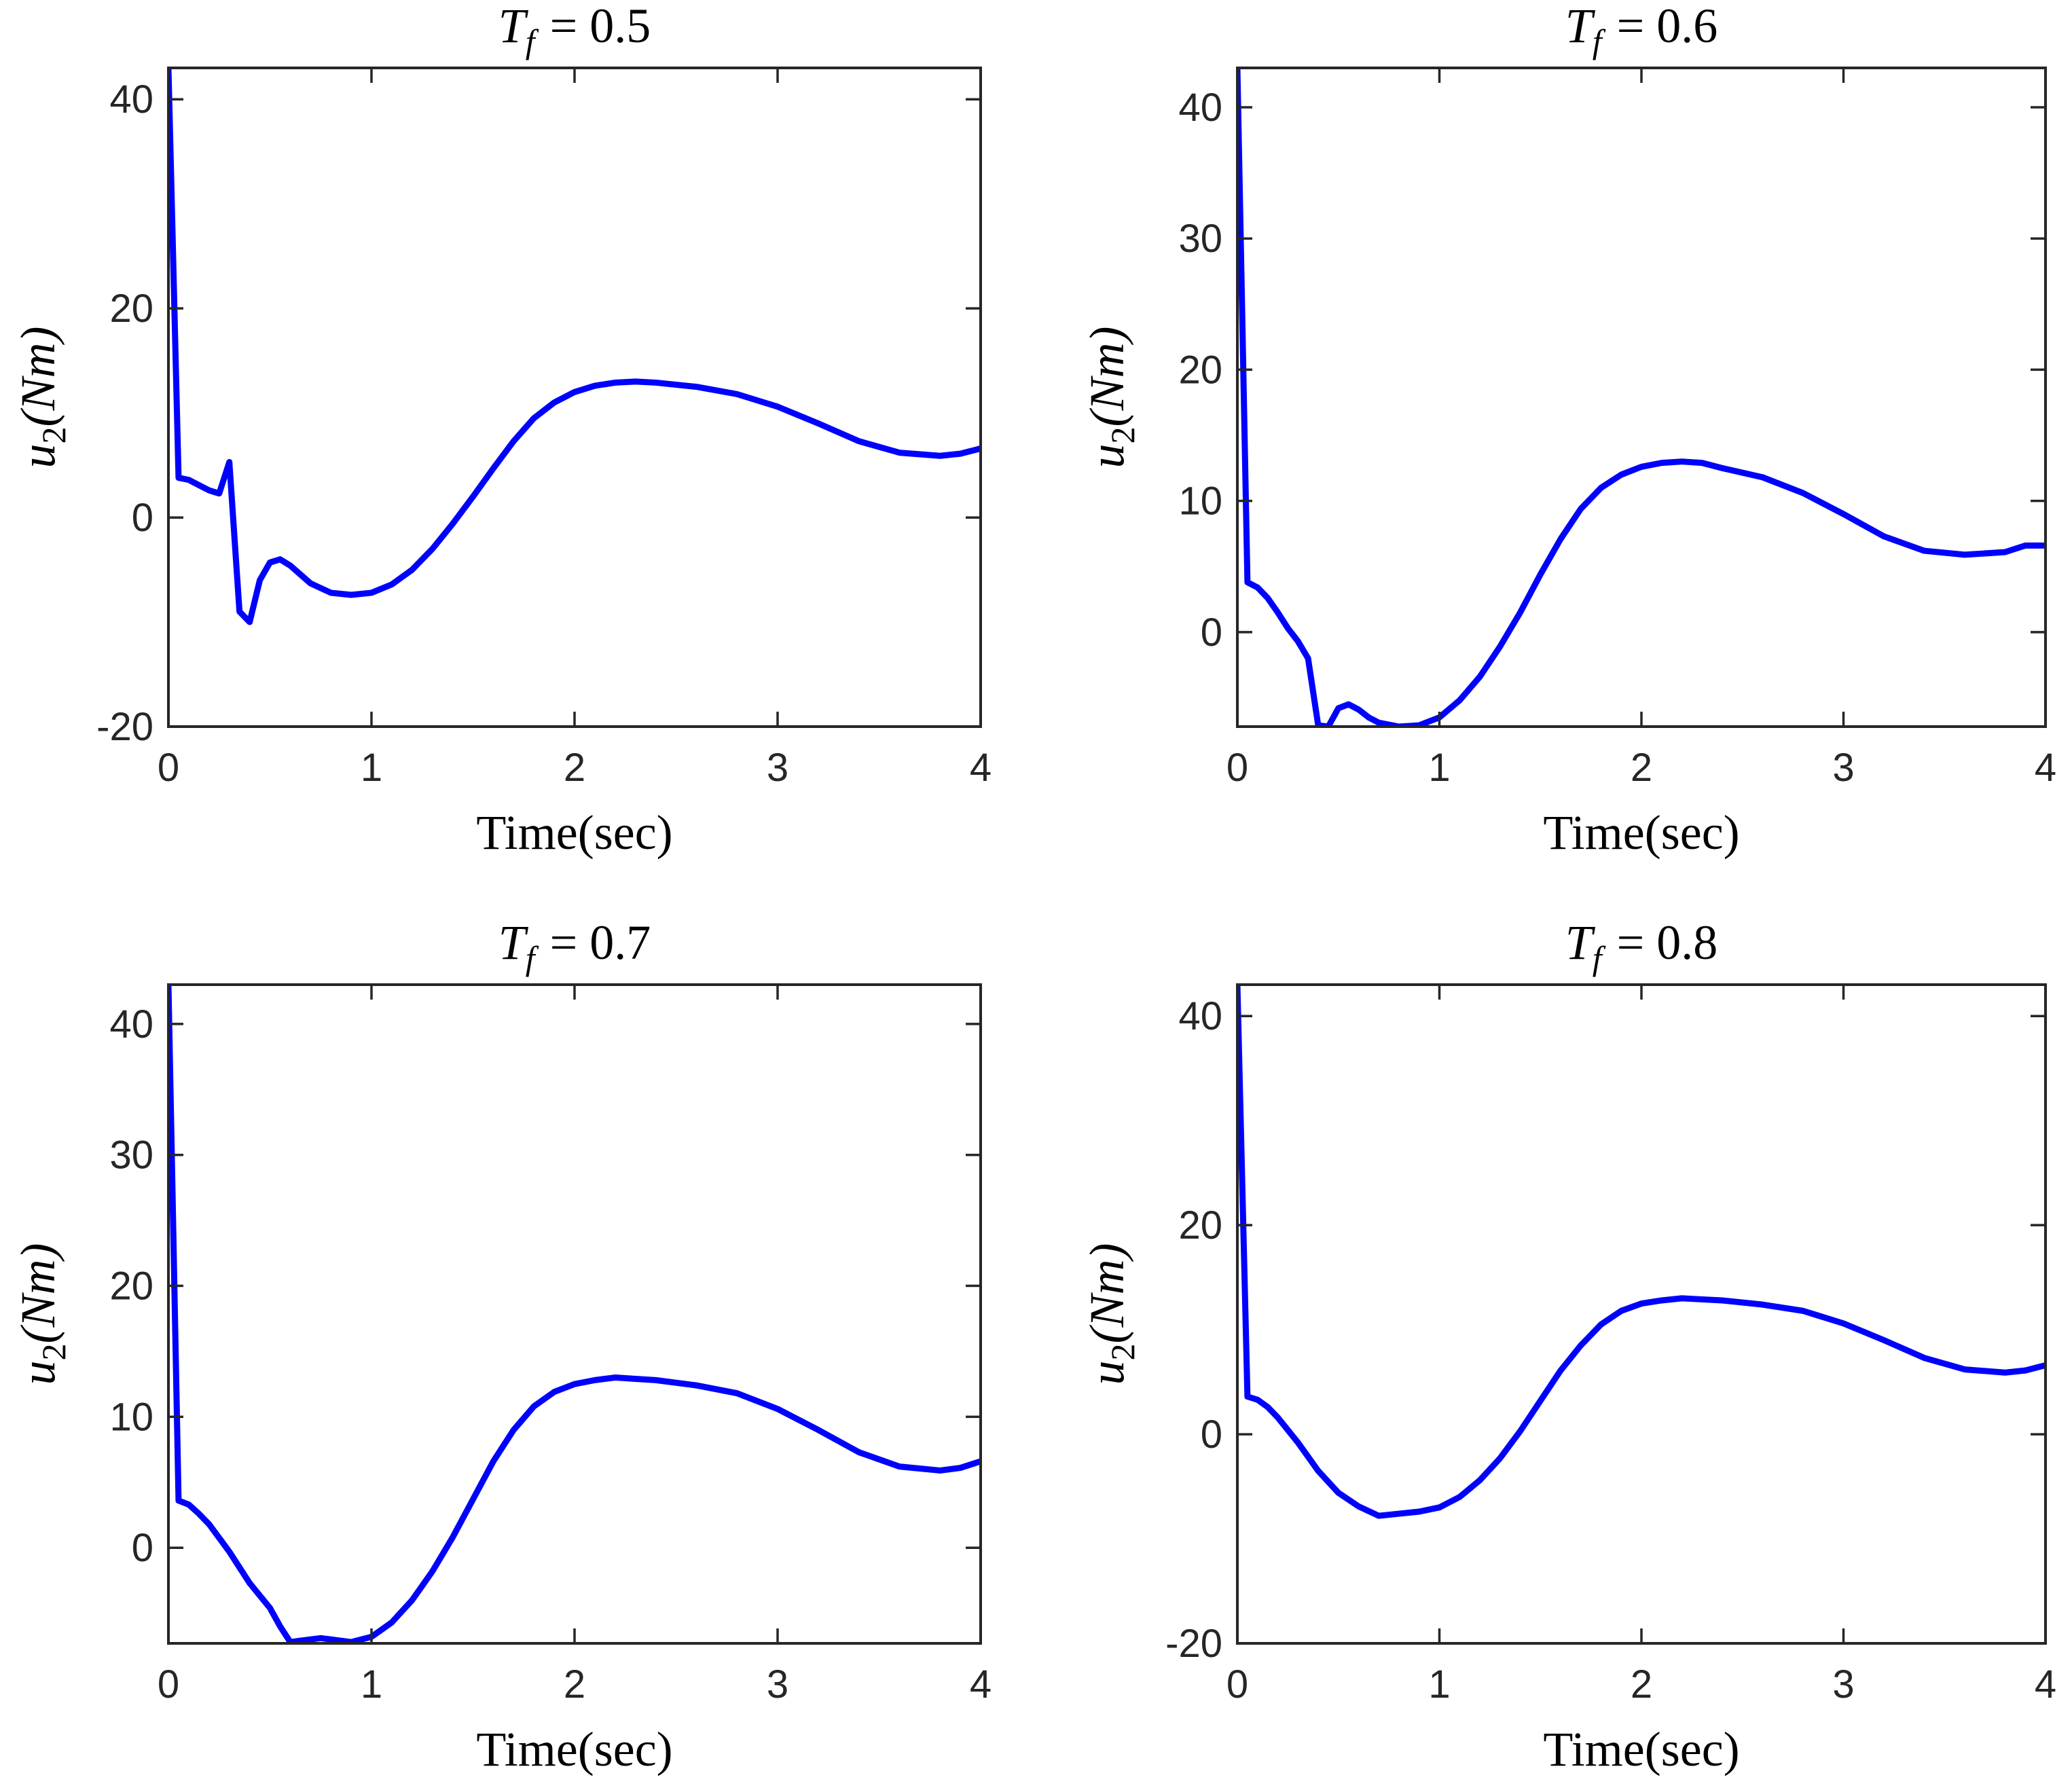 This screenshot has height=1788, width=2072. What do you see at coordinates (1667, 942) in the screenshot?
I see `title-value: = 0.8` at bounding box center [1667, 942].